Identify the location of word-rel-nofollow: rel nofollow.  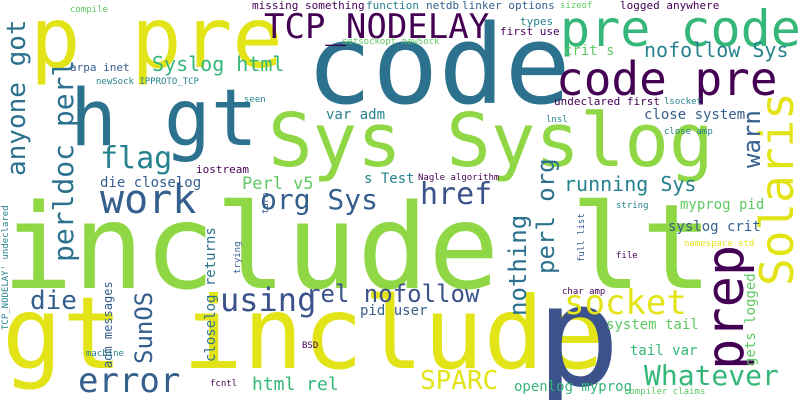
(393, 294).